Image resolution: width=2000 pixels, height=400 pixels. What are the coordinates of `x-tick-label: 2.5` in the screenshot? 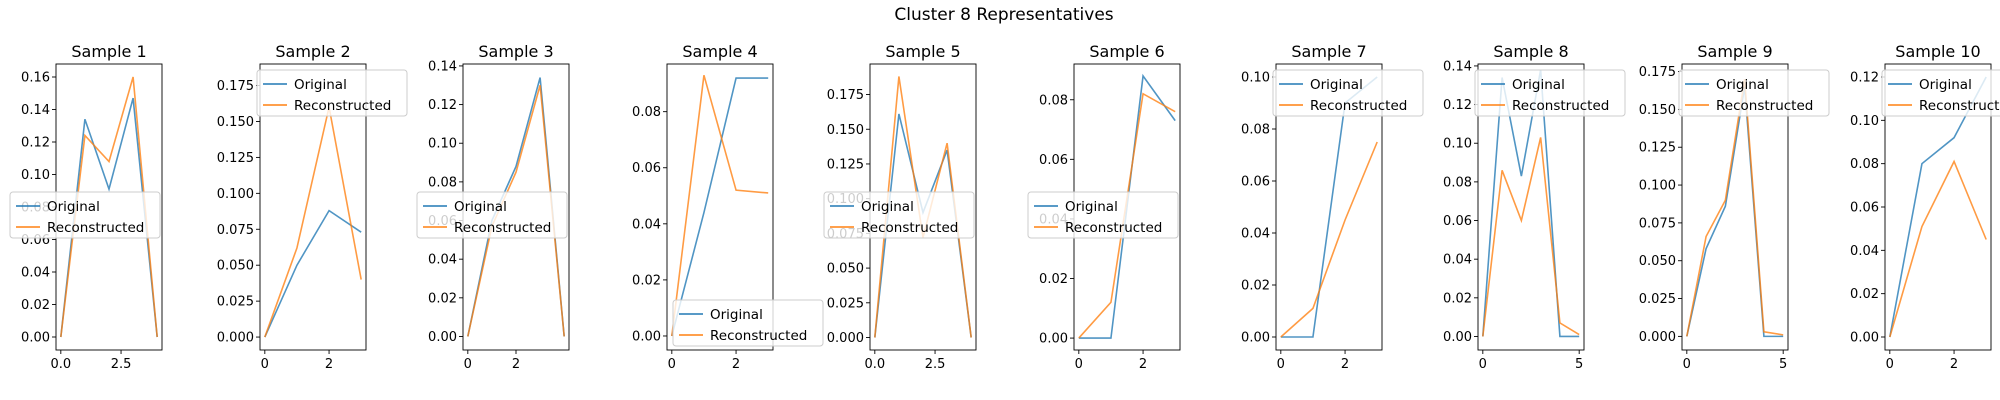 It's located at (121, 364).